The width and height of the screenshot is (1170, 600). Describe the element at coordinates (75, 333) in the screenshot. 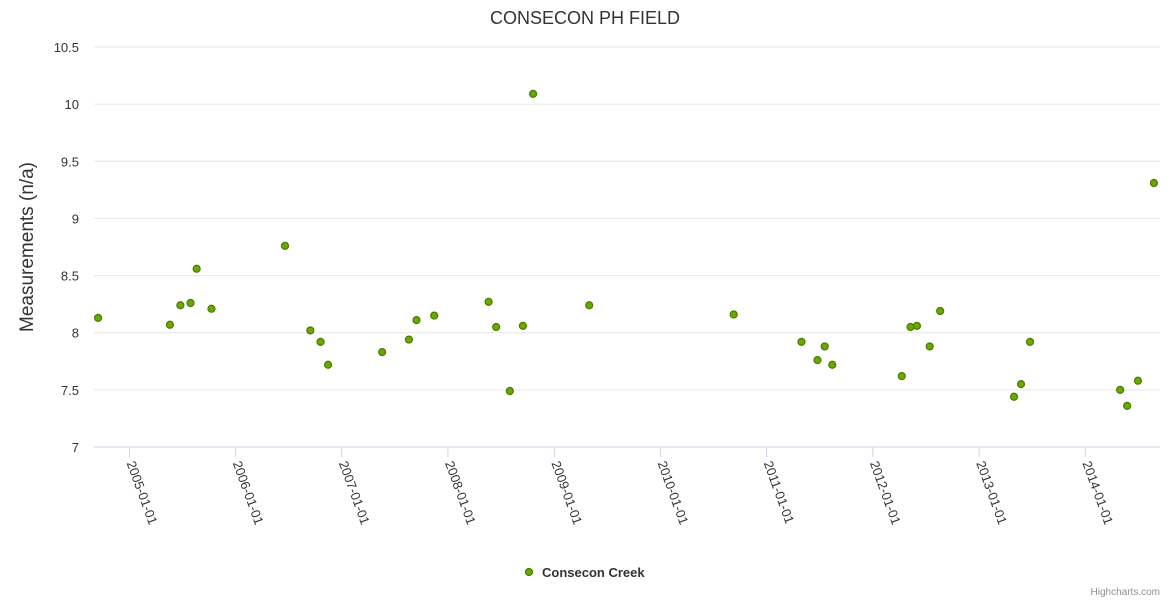

I see `y-tick-label: 8` at that location.